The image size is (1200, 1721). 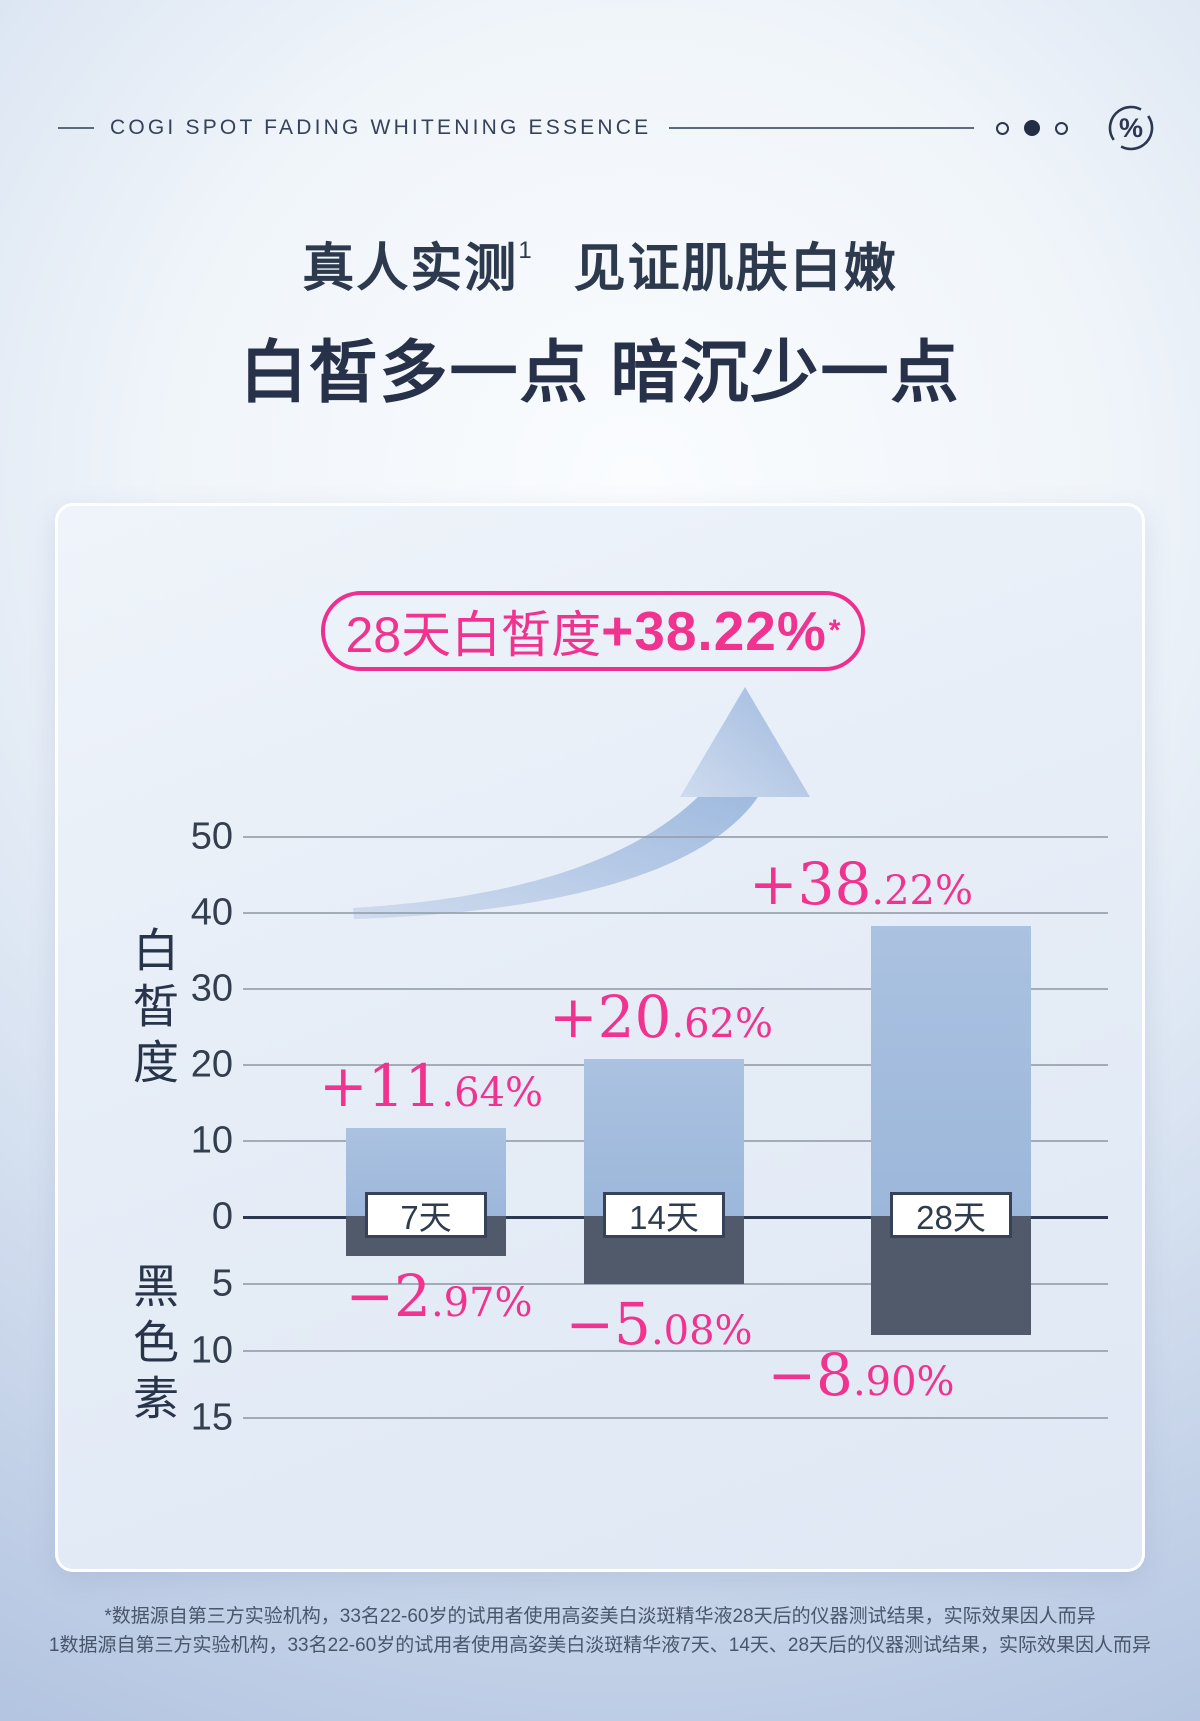 What do you see at coordinates (600, 321) in the screenshot?
I see `hero: 真人实测1 见证肌肤白嫩 白皙多一点 暗沉少一点` at bounding box center [600, 321].